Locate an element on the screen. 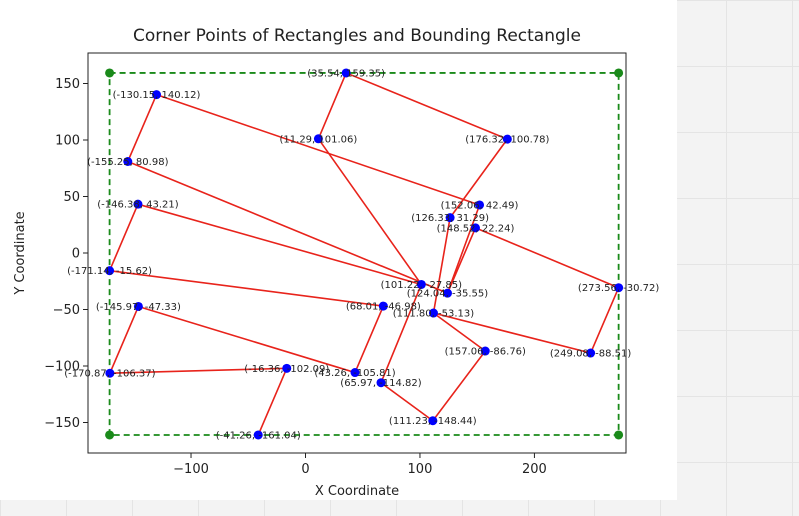 The width and height of the screenshot is (799, 516). y-tick-label: 50 is located at coordinates (71, 197).